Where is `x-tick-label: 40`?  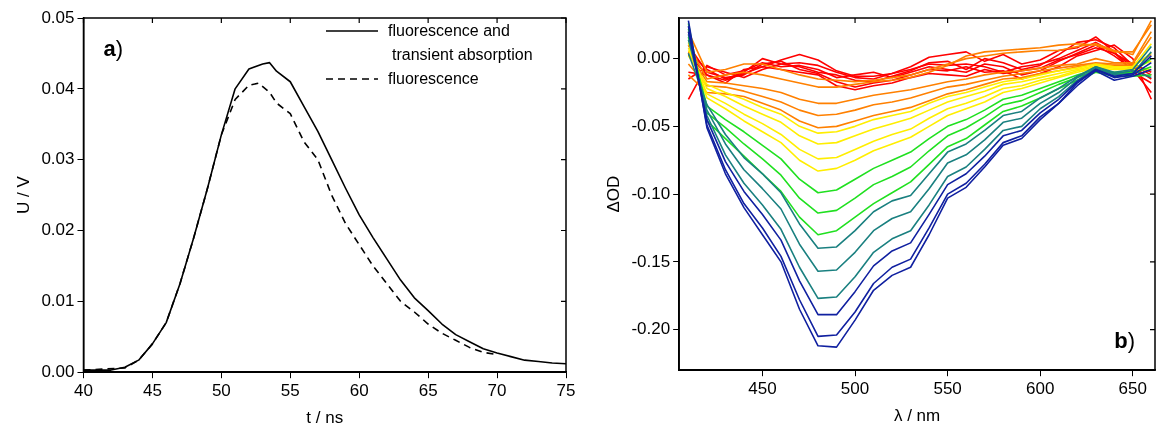
x-tick-label: 40 is located at coordinates (83, 391).